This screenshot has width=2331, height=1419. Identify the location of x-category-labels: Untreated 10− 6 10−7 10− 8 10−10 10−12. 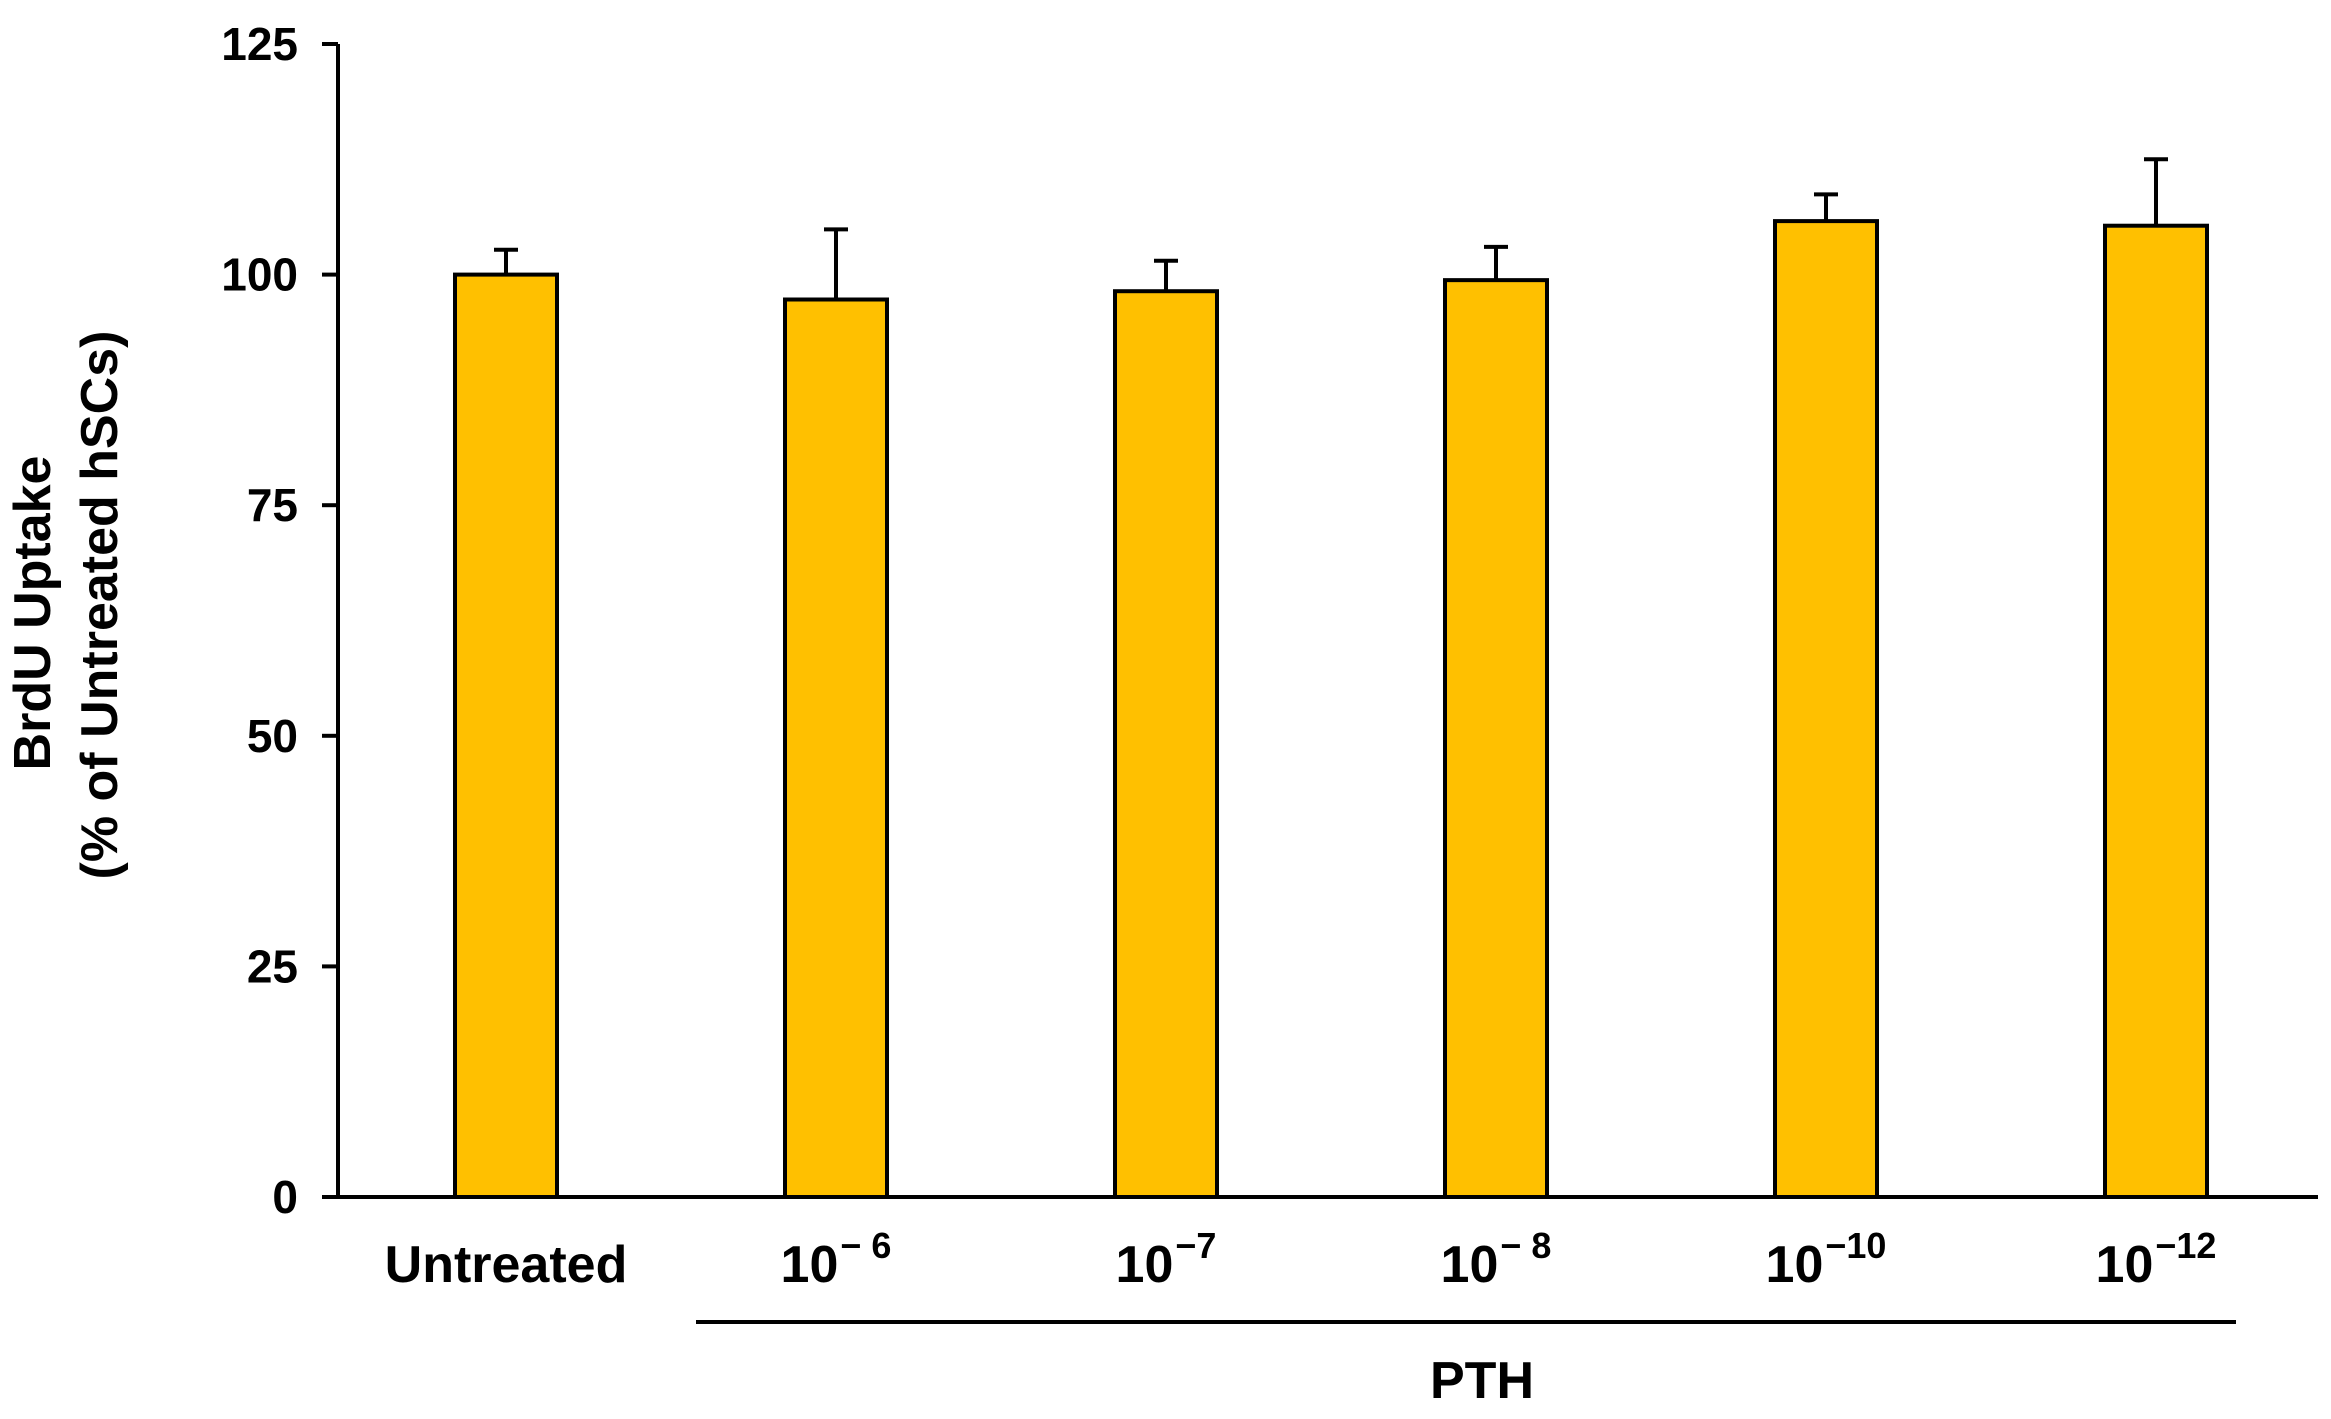
(1301, 1259).